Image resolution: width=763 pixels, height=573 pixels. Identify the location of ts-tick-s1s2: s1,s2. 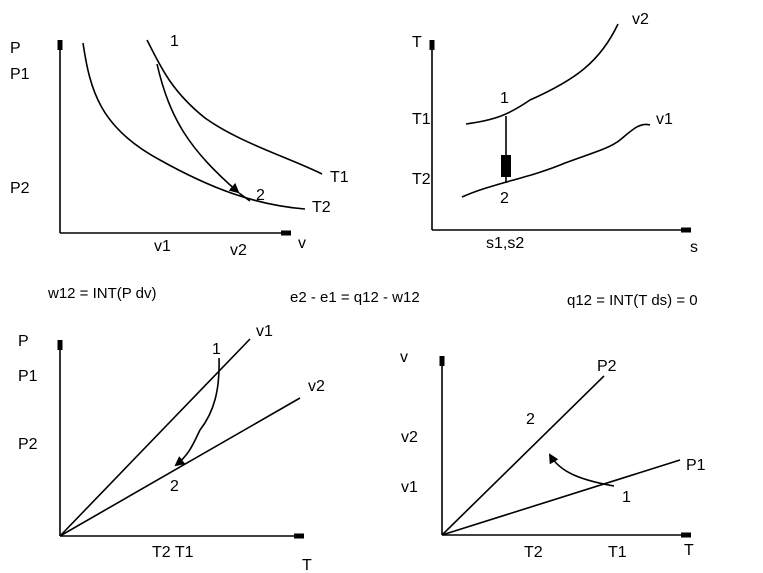
(505, 243).